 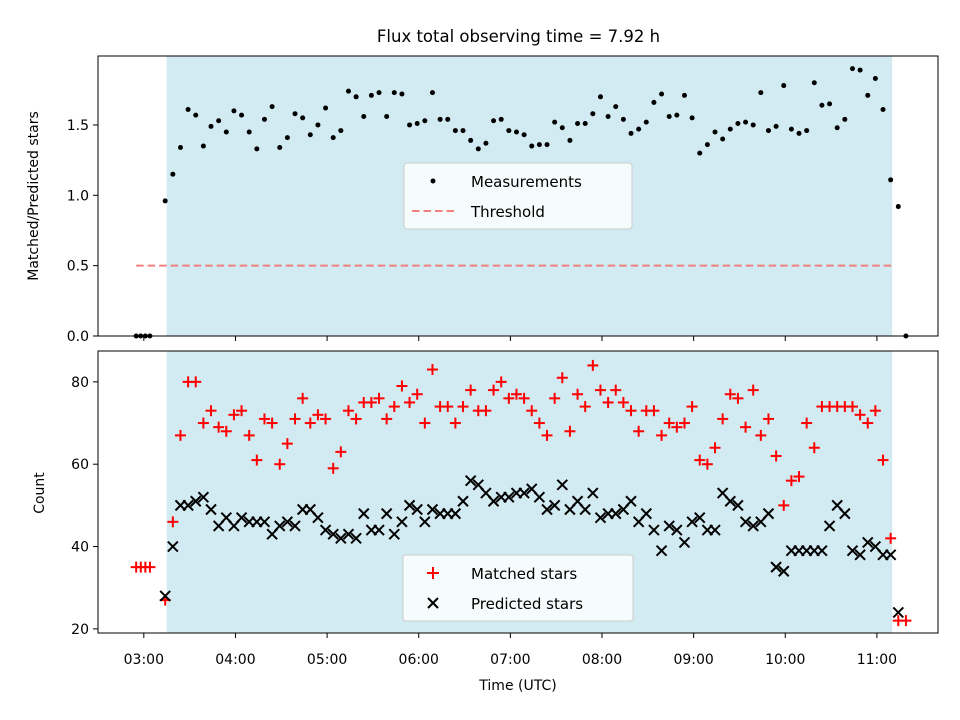 I want to click on y-tick-label: 1.5, so click(x=78, y=126).